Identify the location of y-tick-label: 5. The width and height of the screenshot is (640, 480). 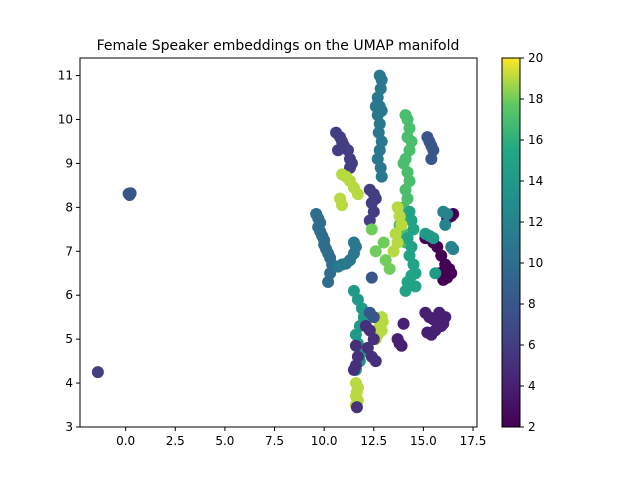
(69, 339).